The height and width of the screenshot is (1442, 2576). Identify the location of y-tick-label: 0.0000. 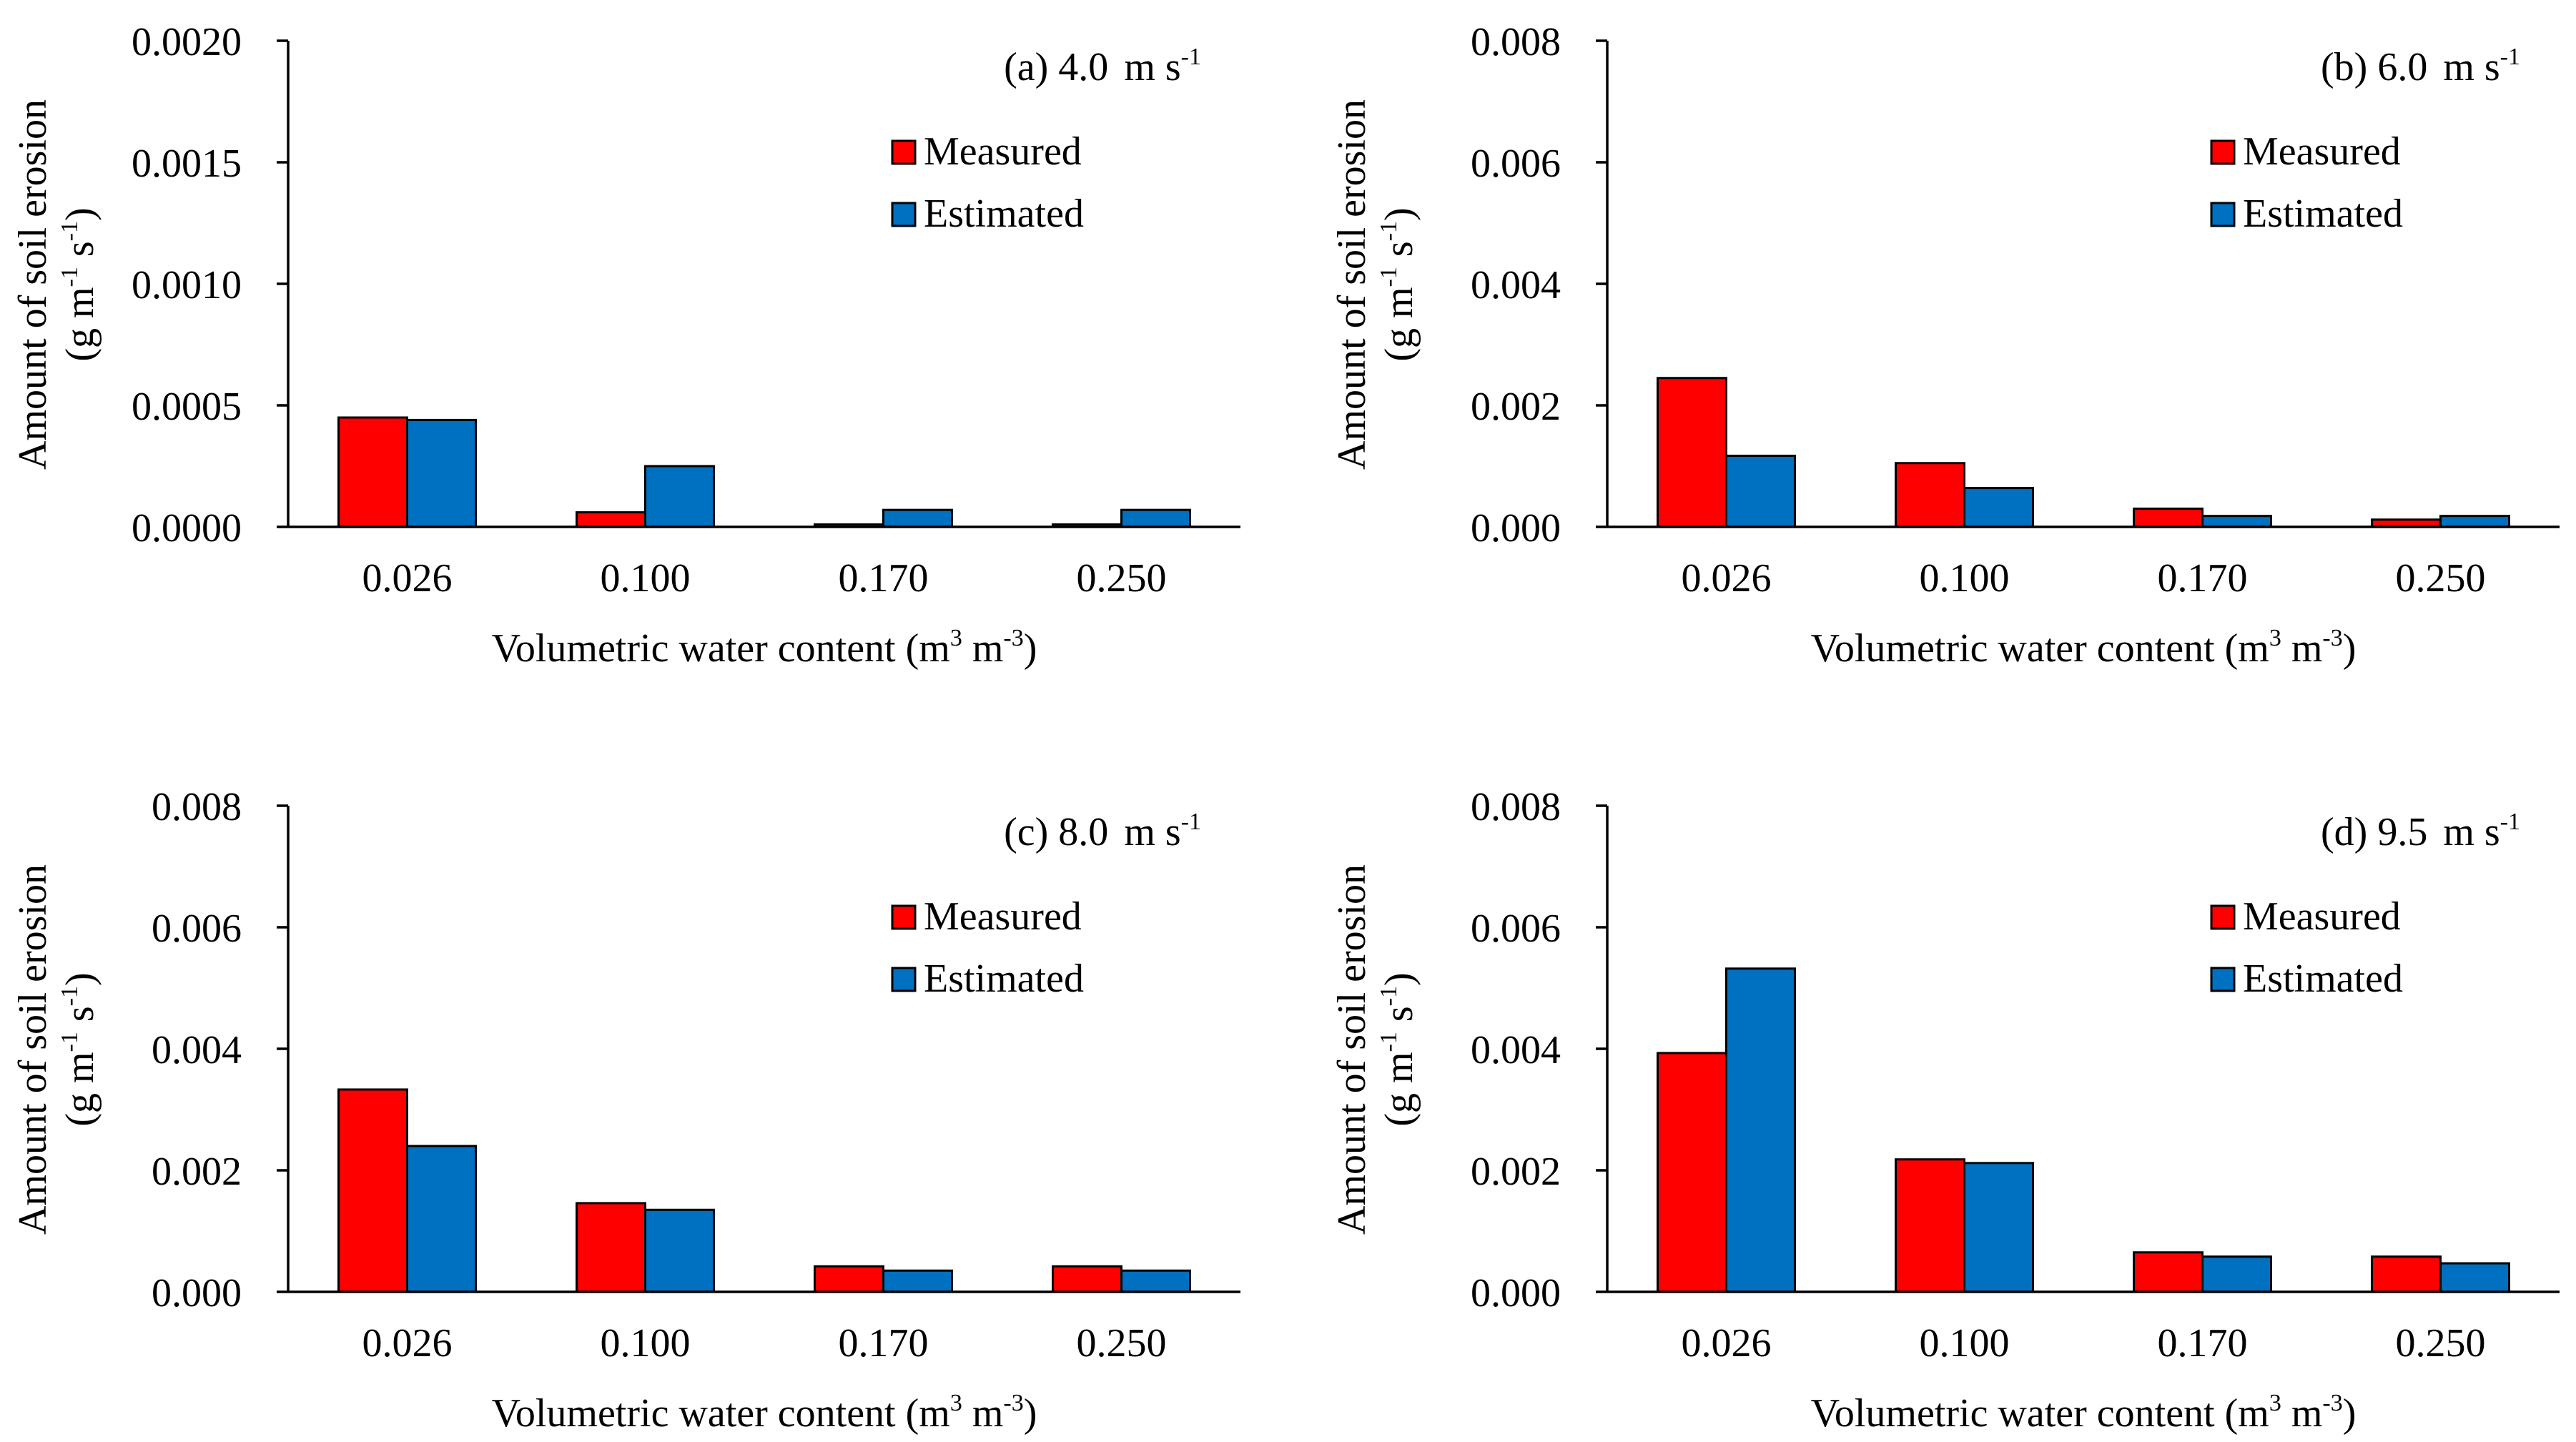
(187, 528).